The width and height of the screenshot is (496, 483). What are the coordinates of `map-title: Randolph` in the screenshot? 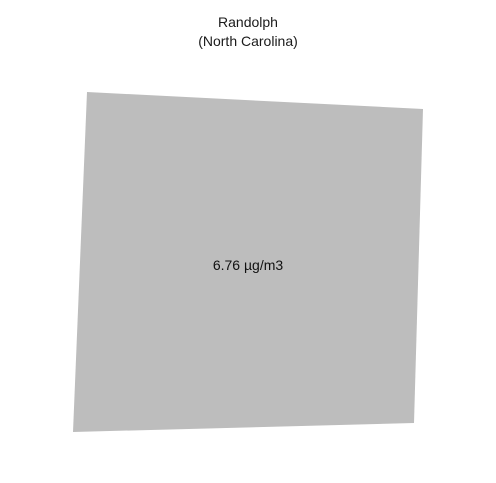 It's located at (248, 22).